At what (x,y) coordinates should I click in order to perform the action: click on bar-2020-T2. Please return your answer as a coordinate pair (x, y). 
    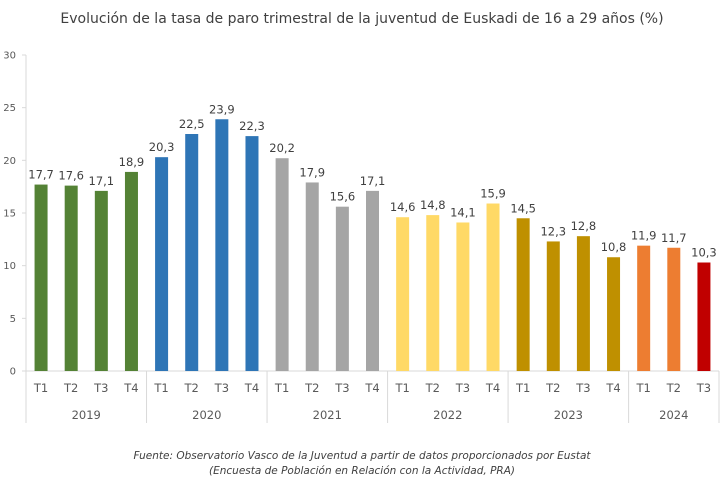
    Looking at the image, I should click on (192, 252).